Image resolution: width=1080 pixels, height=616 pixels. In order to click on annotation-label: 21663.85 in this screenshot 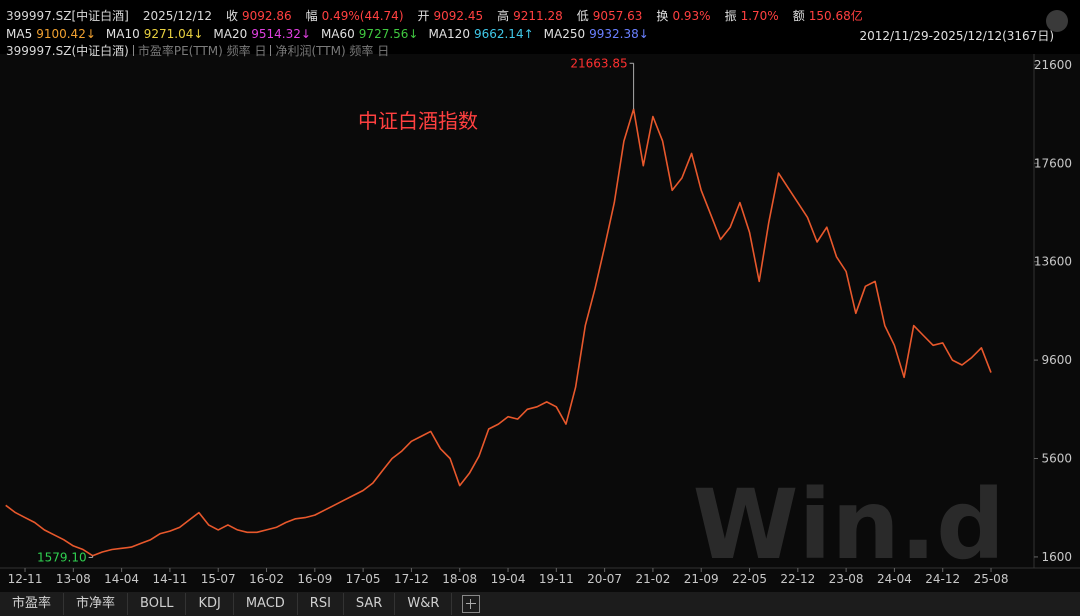, I will do `click(598, 63)`.